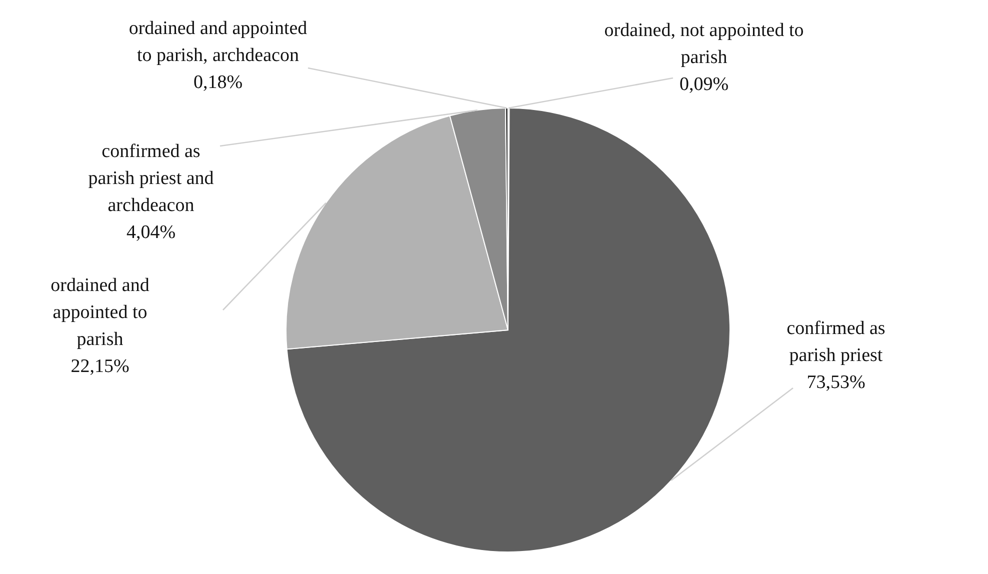  Describe the element at coordinates (100, 312) in the screenshot. I see `slice-label: ordained and appointed to parish` at that location.